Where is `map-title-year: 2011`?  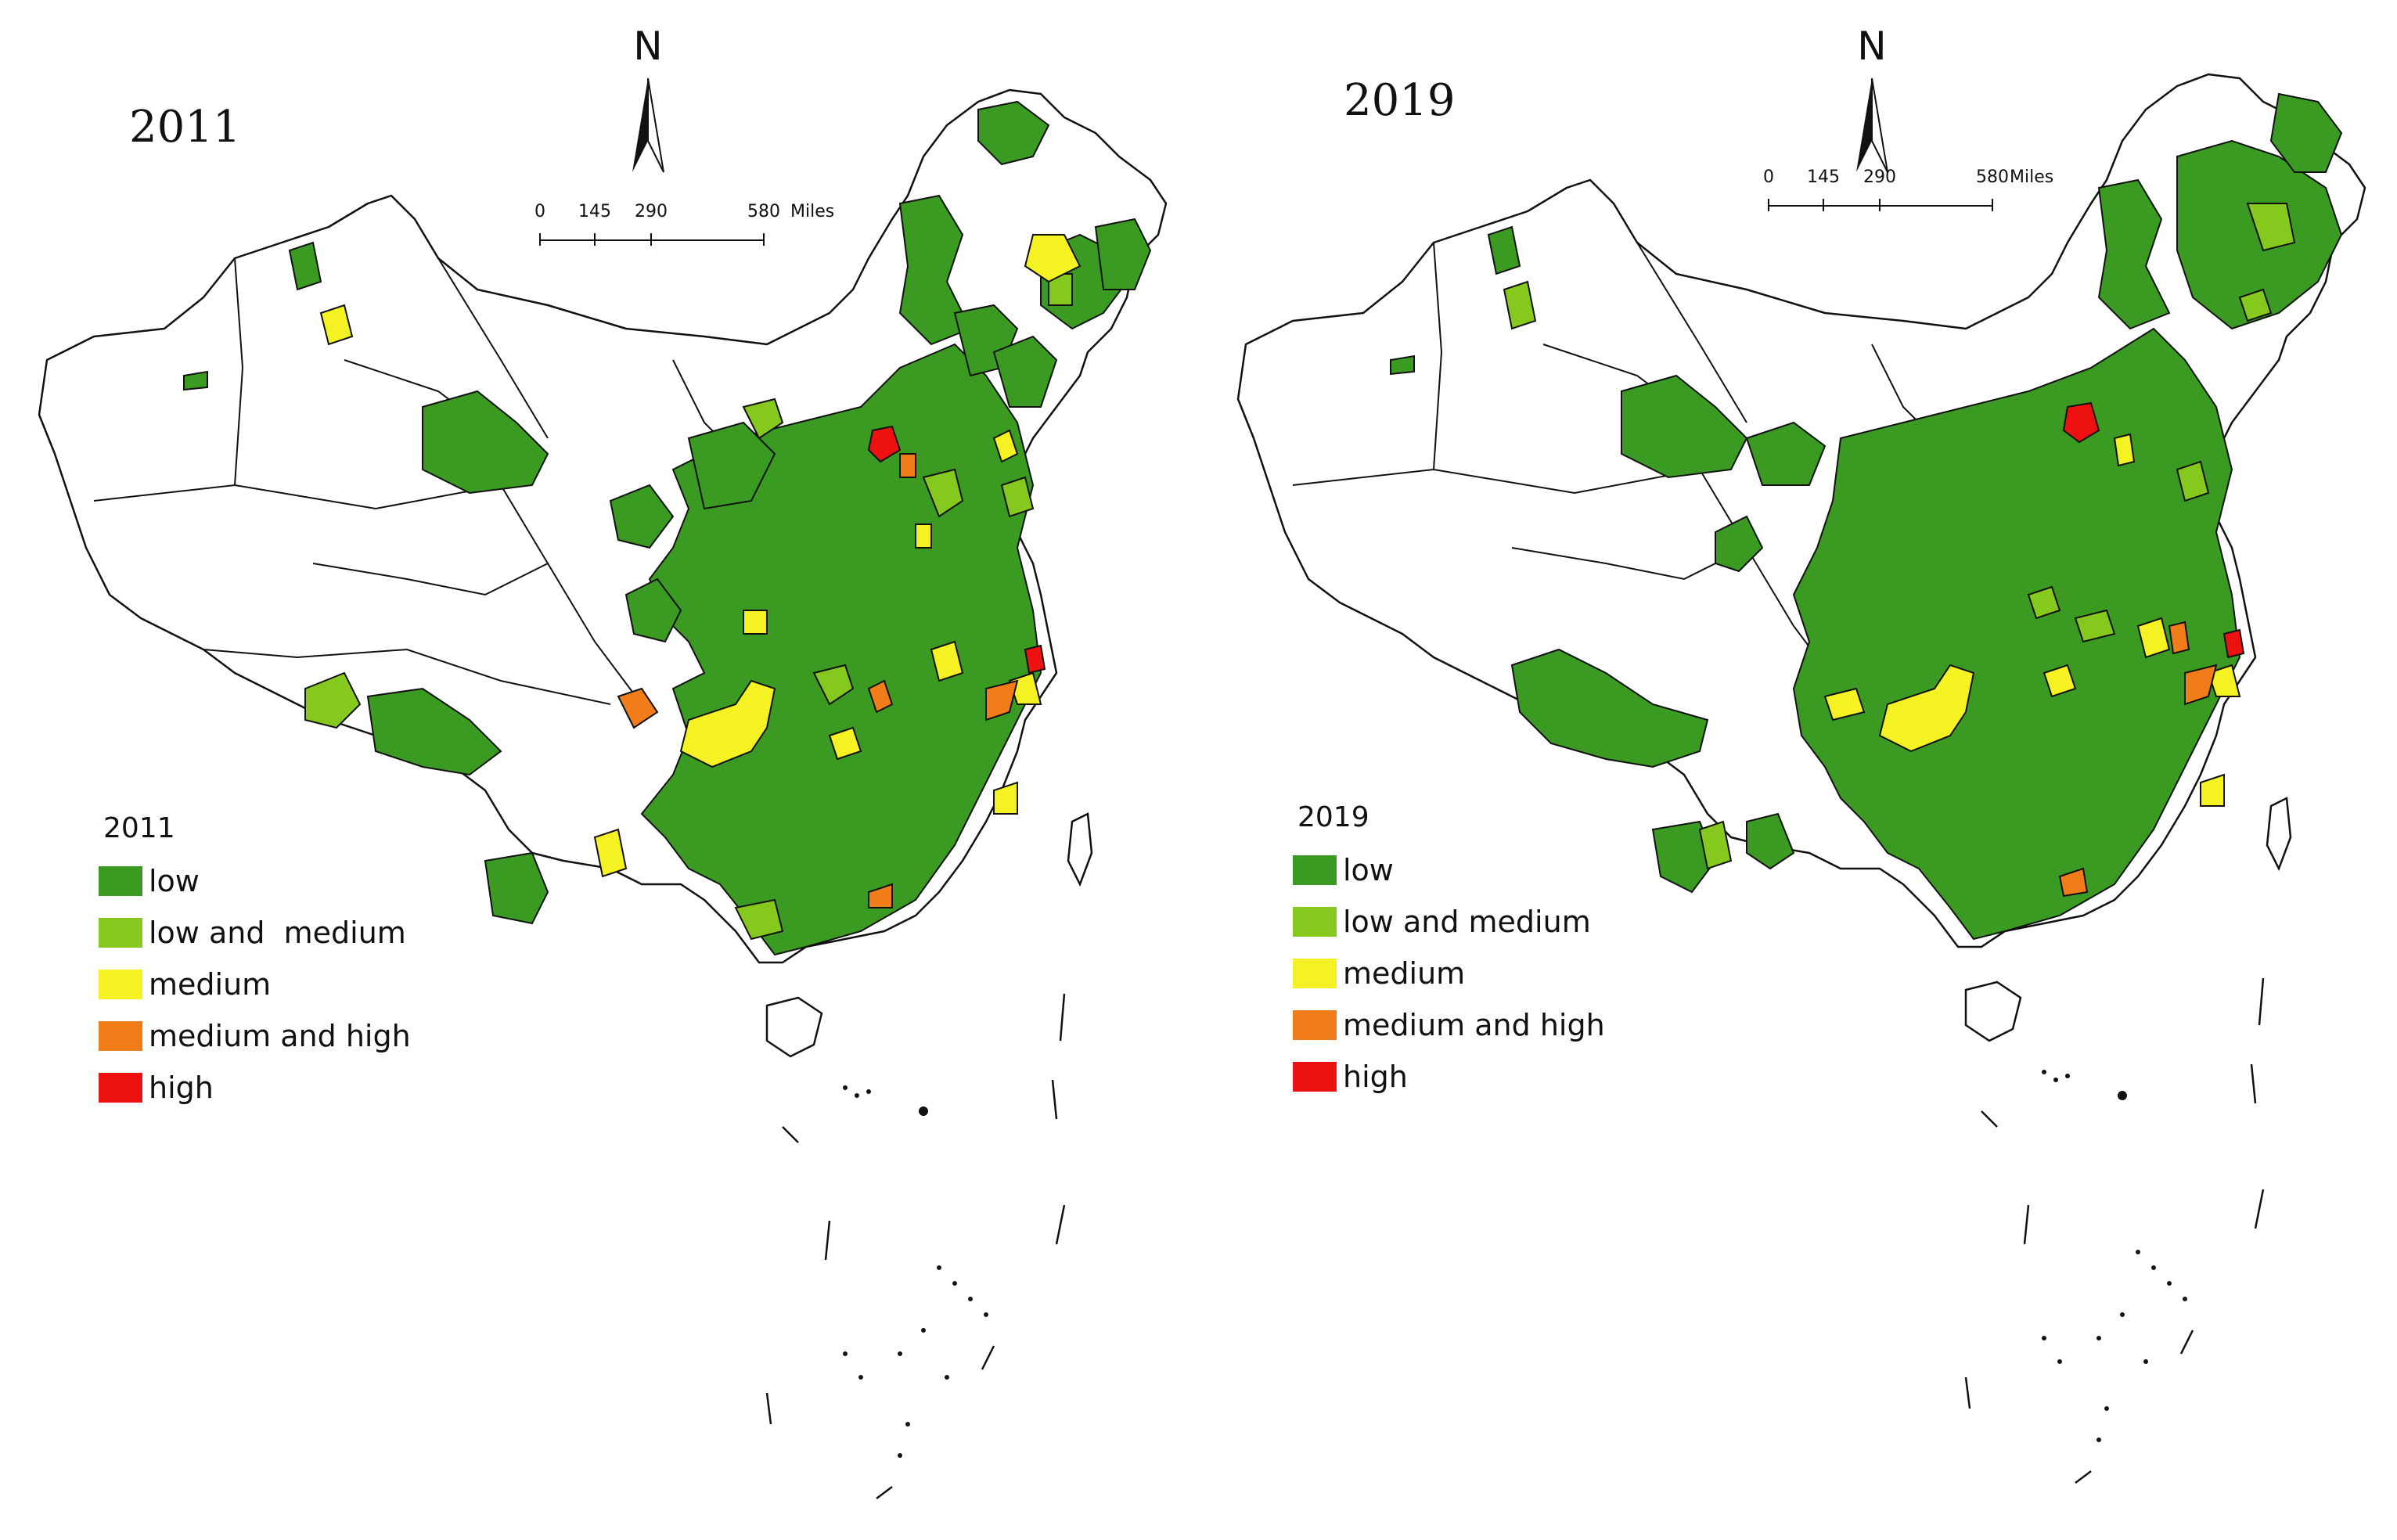 map-title-year: 2011 is located at coordinates (185, 127).